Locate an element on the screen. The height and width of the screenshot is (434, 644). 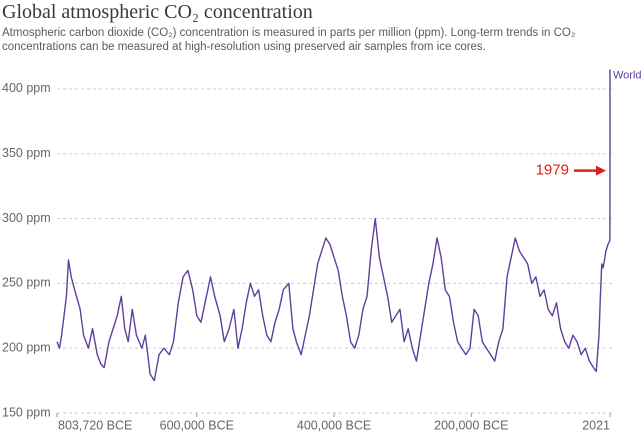
x-tick-label: 600,000 BCE is located at coordinates (197, 425).